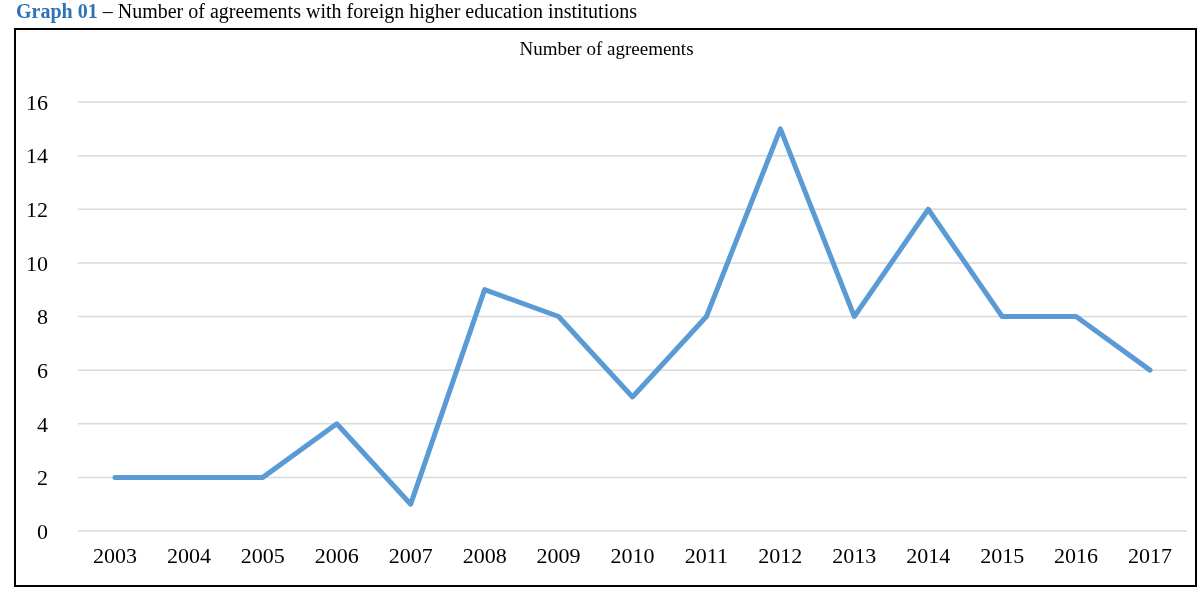 The image size is (1201, 589). Describe the element at coordinates (1150, 555) in the screenshot. I see `x-tick-label: 2017` at that location.